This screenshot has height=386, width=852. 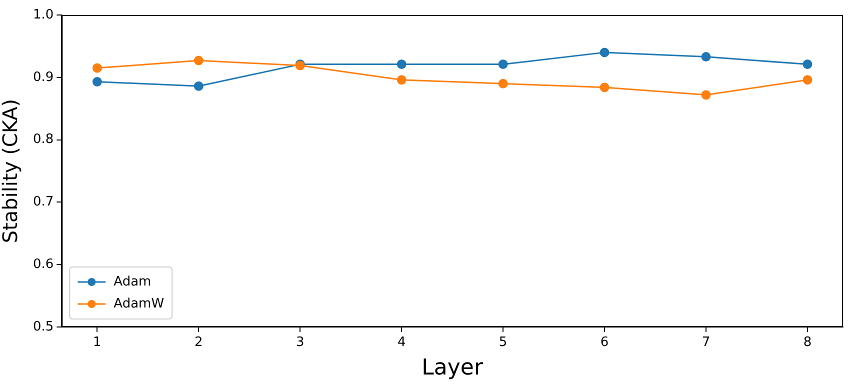 I want to click on x-tick-label: 1, so click(x=97, y=342).